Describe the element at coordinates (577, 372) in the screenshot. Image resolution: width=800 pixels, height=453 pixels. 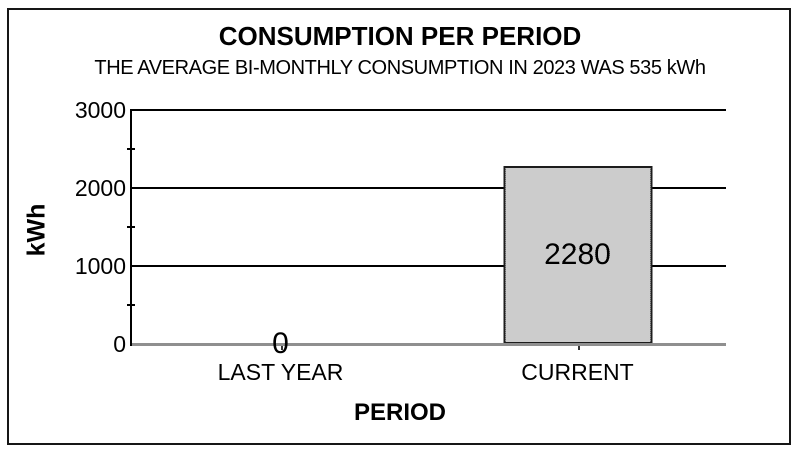
I see `x-tick-label-current: CURRENT` at that location.